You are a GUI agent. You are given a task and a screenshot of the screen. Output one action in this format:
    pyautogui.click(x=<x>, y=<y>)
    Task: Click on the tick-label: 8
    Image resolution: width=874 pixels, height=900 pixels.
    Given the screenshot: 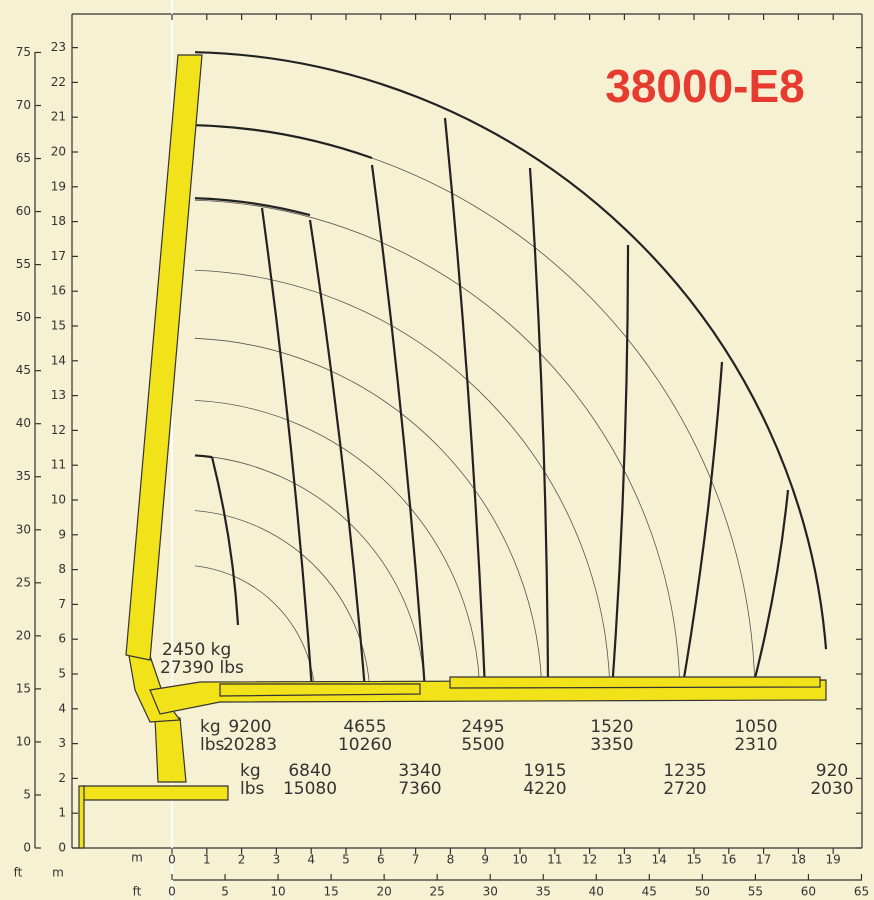 What is the action you would take?
    pyautogui.click(x=62, y=569)
    